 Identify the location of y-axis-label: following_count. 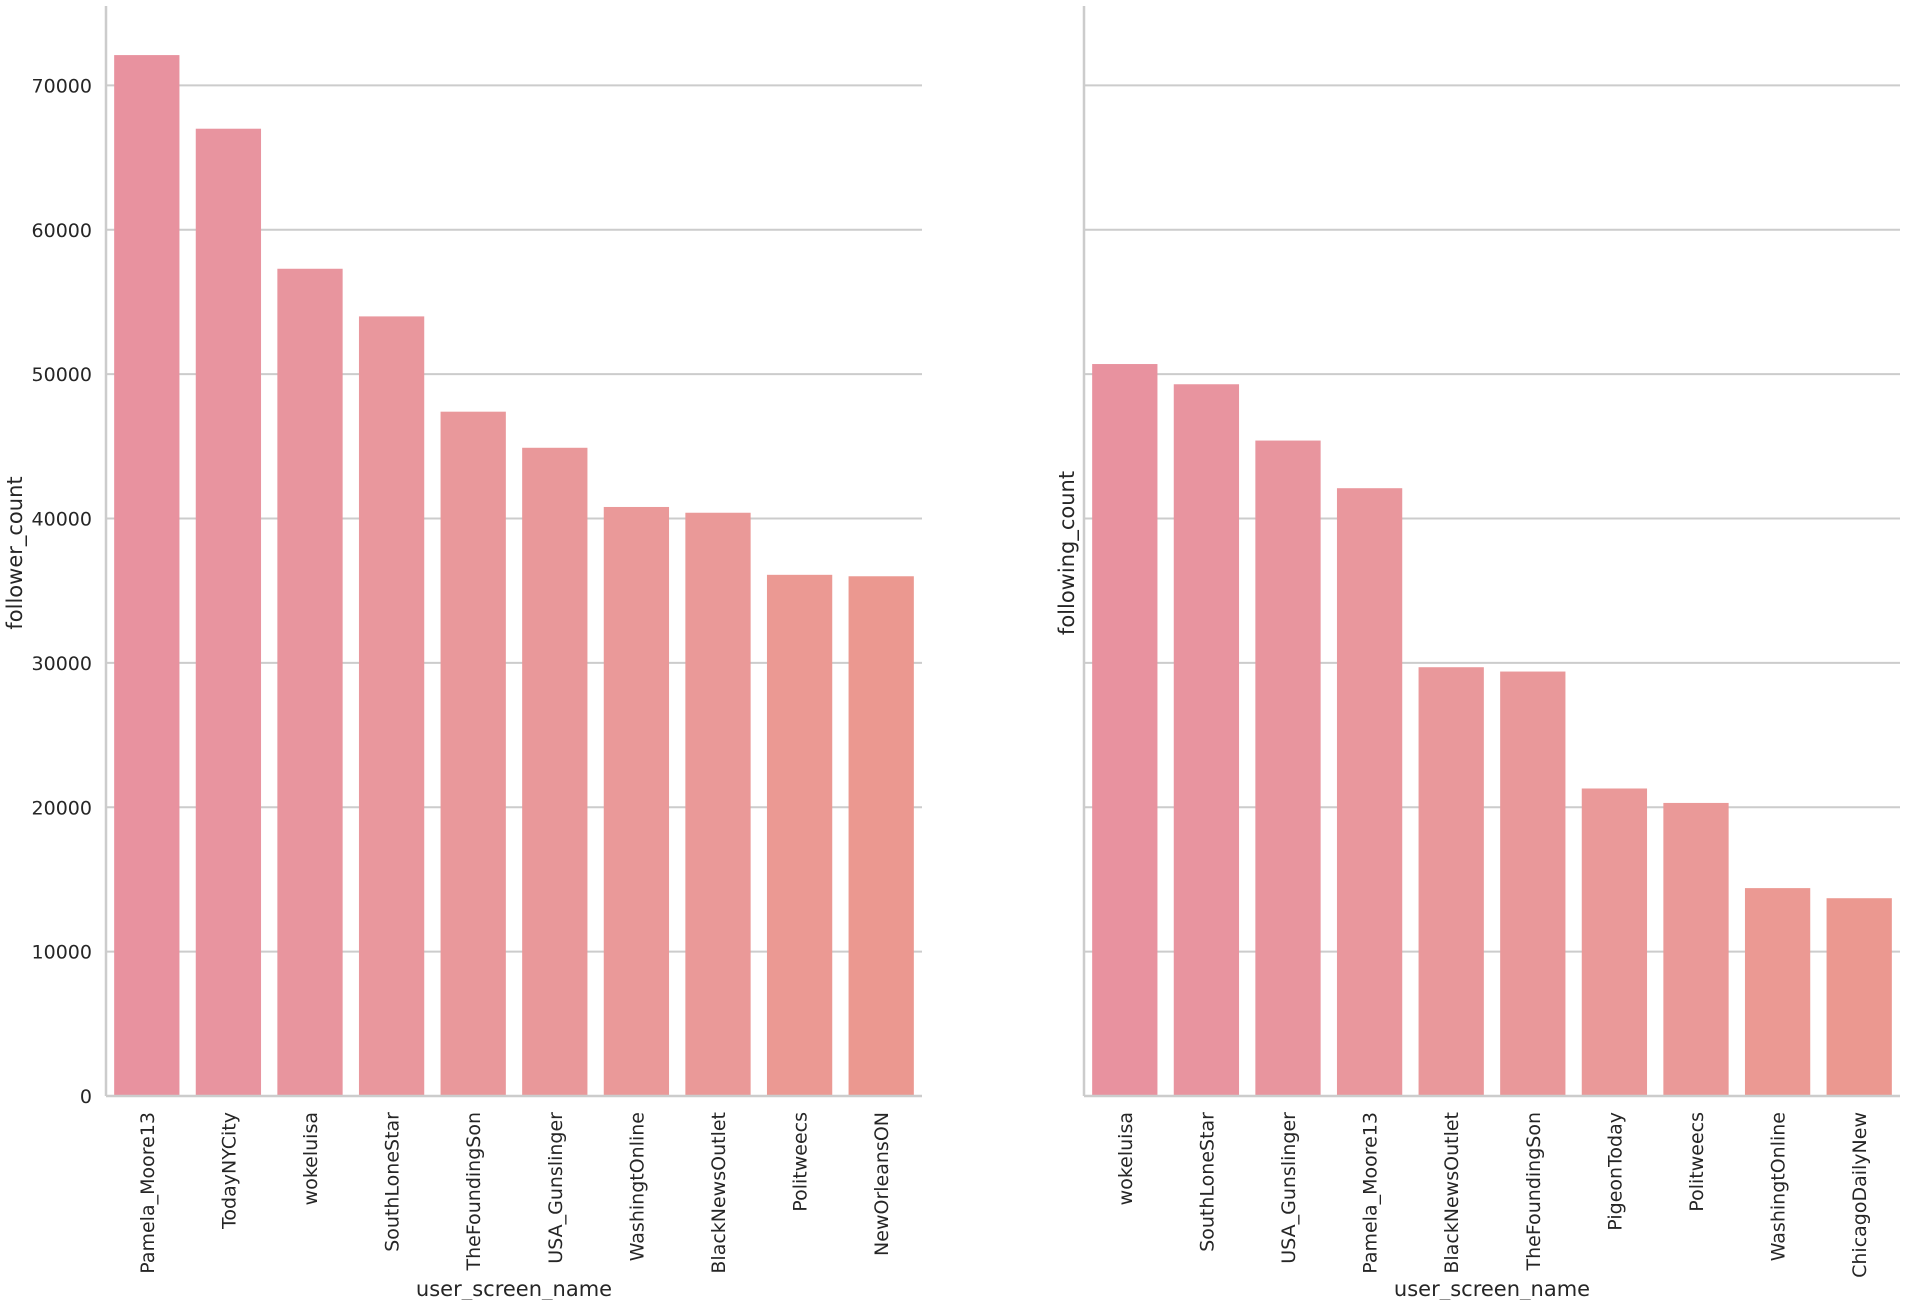
(1067, 553).